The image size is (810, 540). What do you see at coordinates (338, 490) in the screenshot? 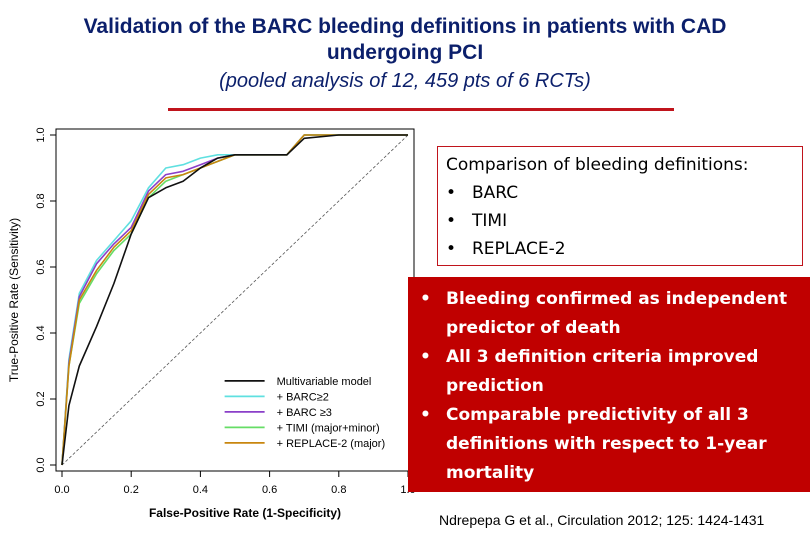
I see `x-tick-label: 0.8` at bounding box center [338, 490].